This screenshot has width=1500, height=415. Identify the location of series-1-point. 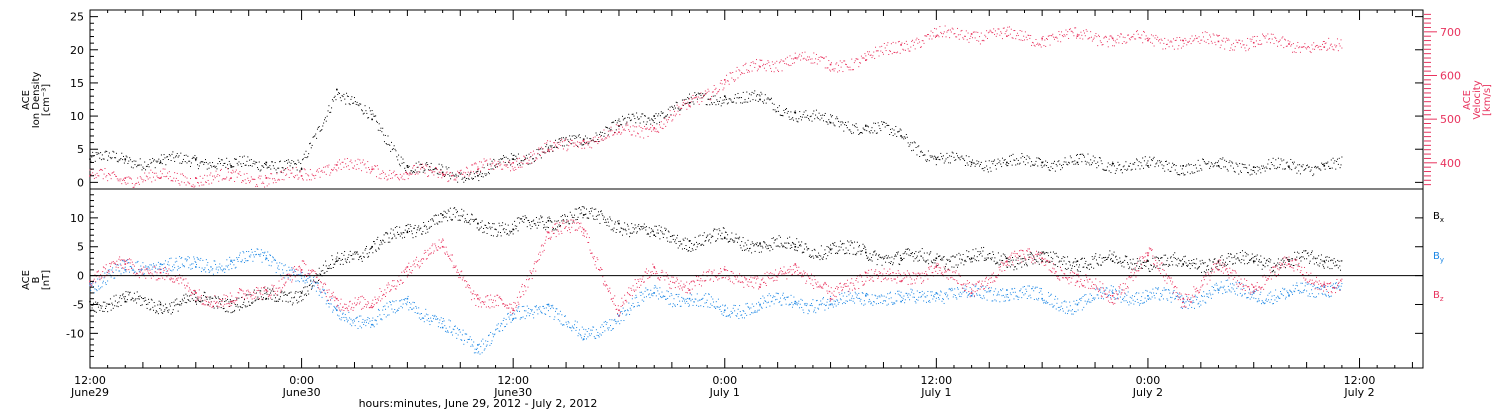
(125, 178).